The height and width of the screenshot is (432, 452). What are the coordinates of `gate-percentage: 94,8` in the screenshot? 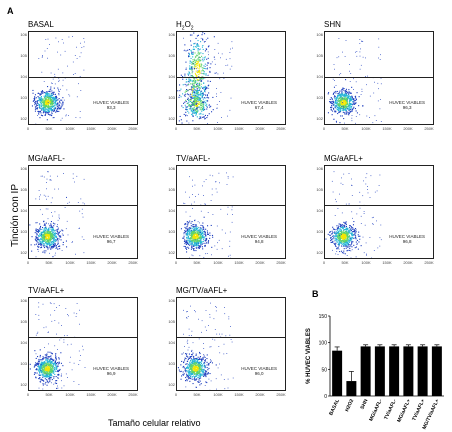 It's located at (259, 241).